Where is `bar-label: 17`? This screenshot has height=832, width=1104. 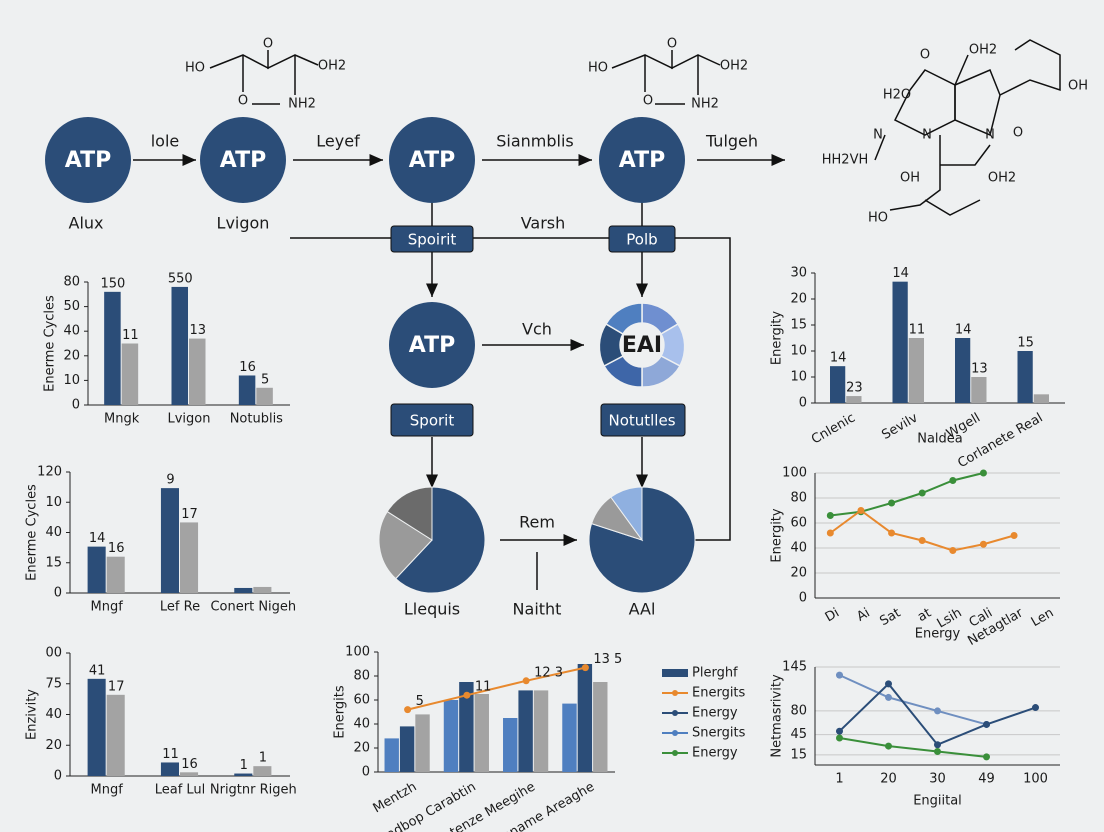
bar-label: 17 is located at coordinates (189, 514).